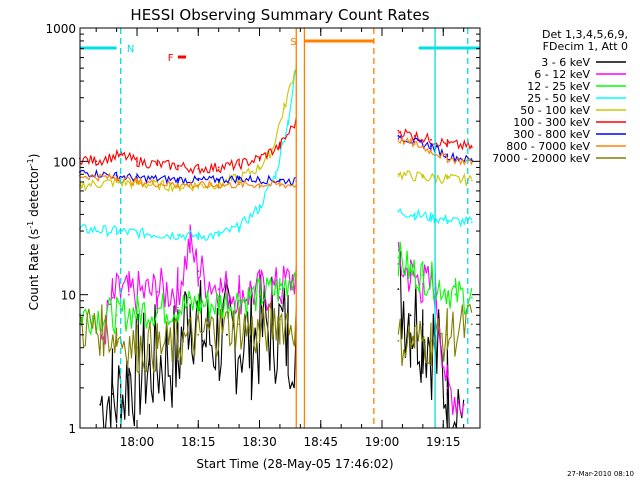 The width and height of the screenshot is (640, 480). I want to click on y-tick-label-3: 1000, so click(60, 29).